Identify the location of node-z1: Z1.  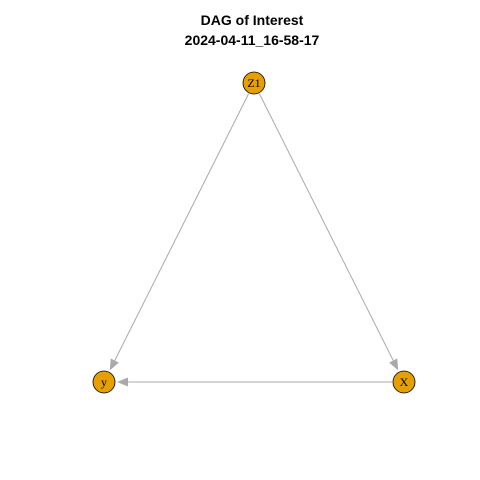
(254, 83).